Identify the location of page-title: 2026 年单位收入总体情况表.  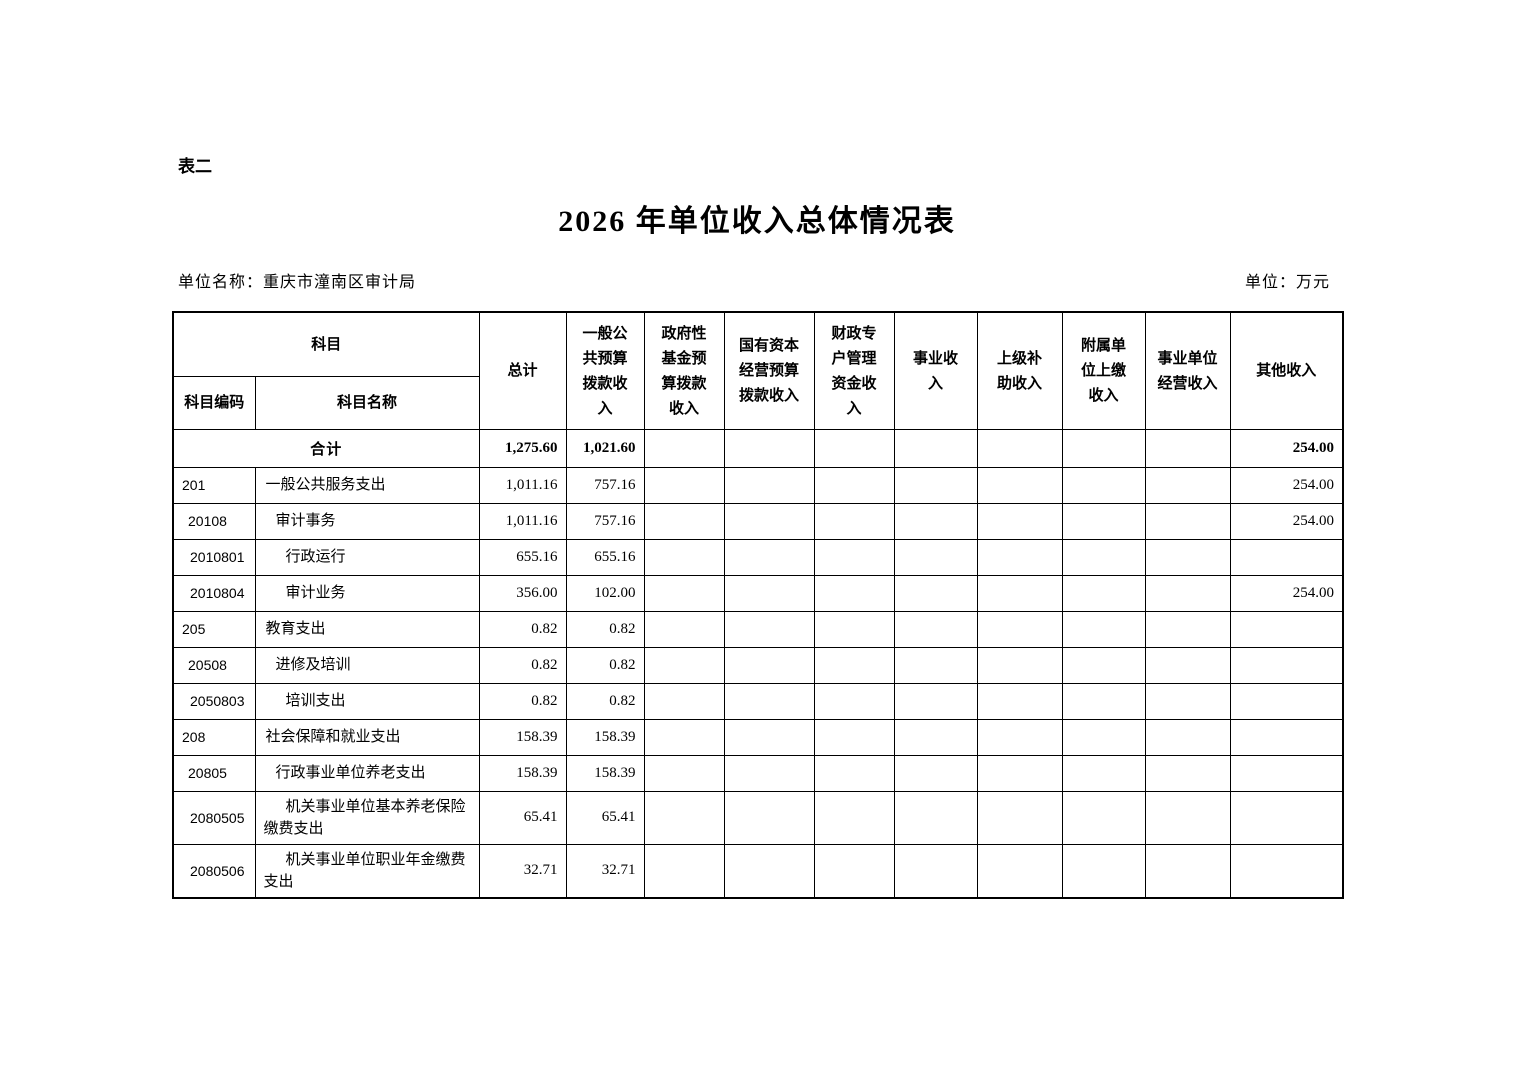
(757, 221).